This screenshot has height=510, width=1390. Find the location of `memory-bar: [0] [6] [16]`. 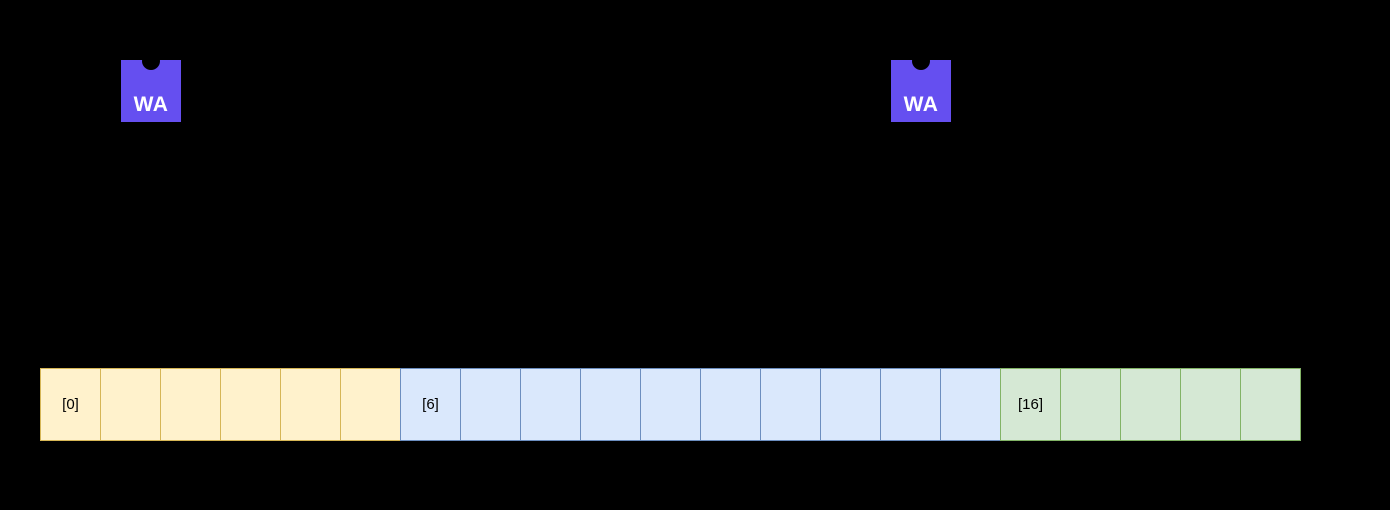

memory-bar: [0] [6] [16] is located at coordinates (670, 404).